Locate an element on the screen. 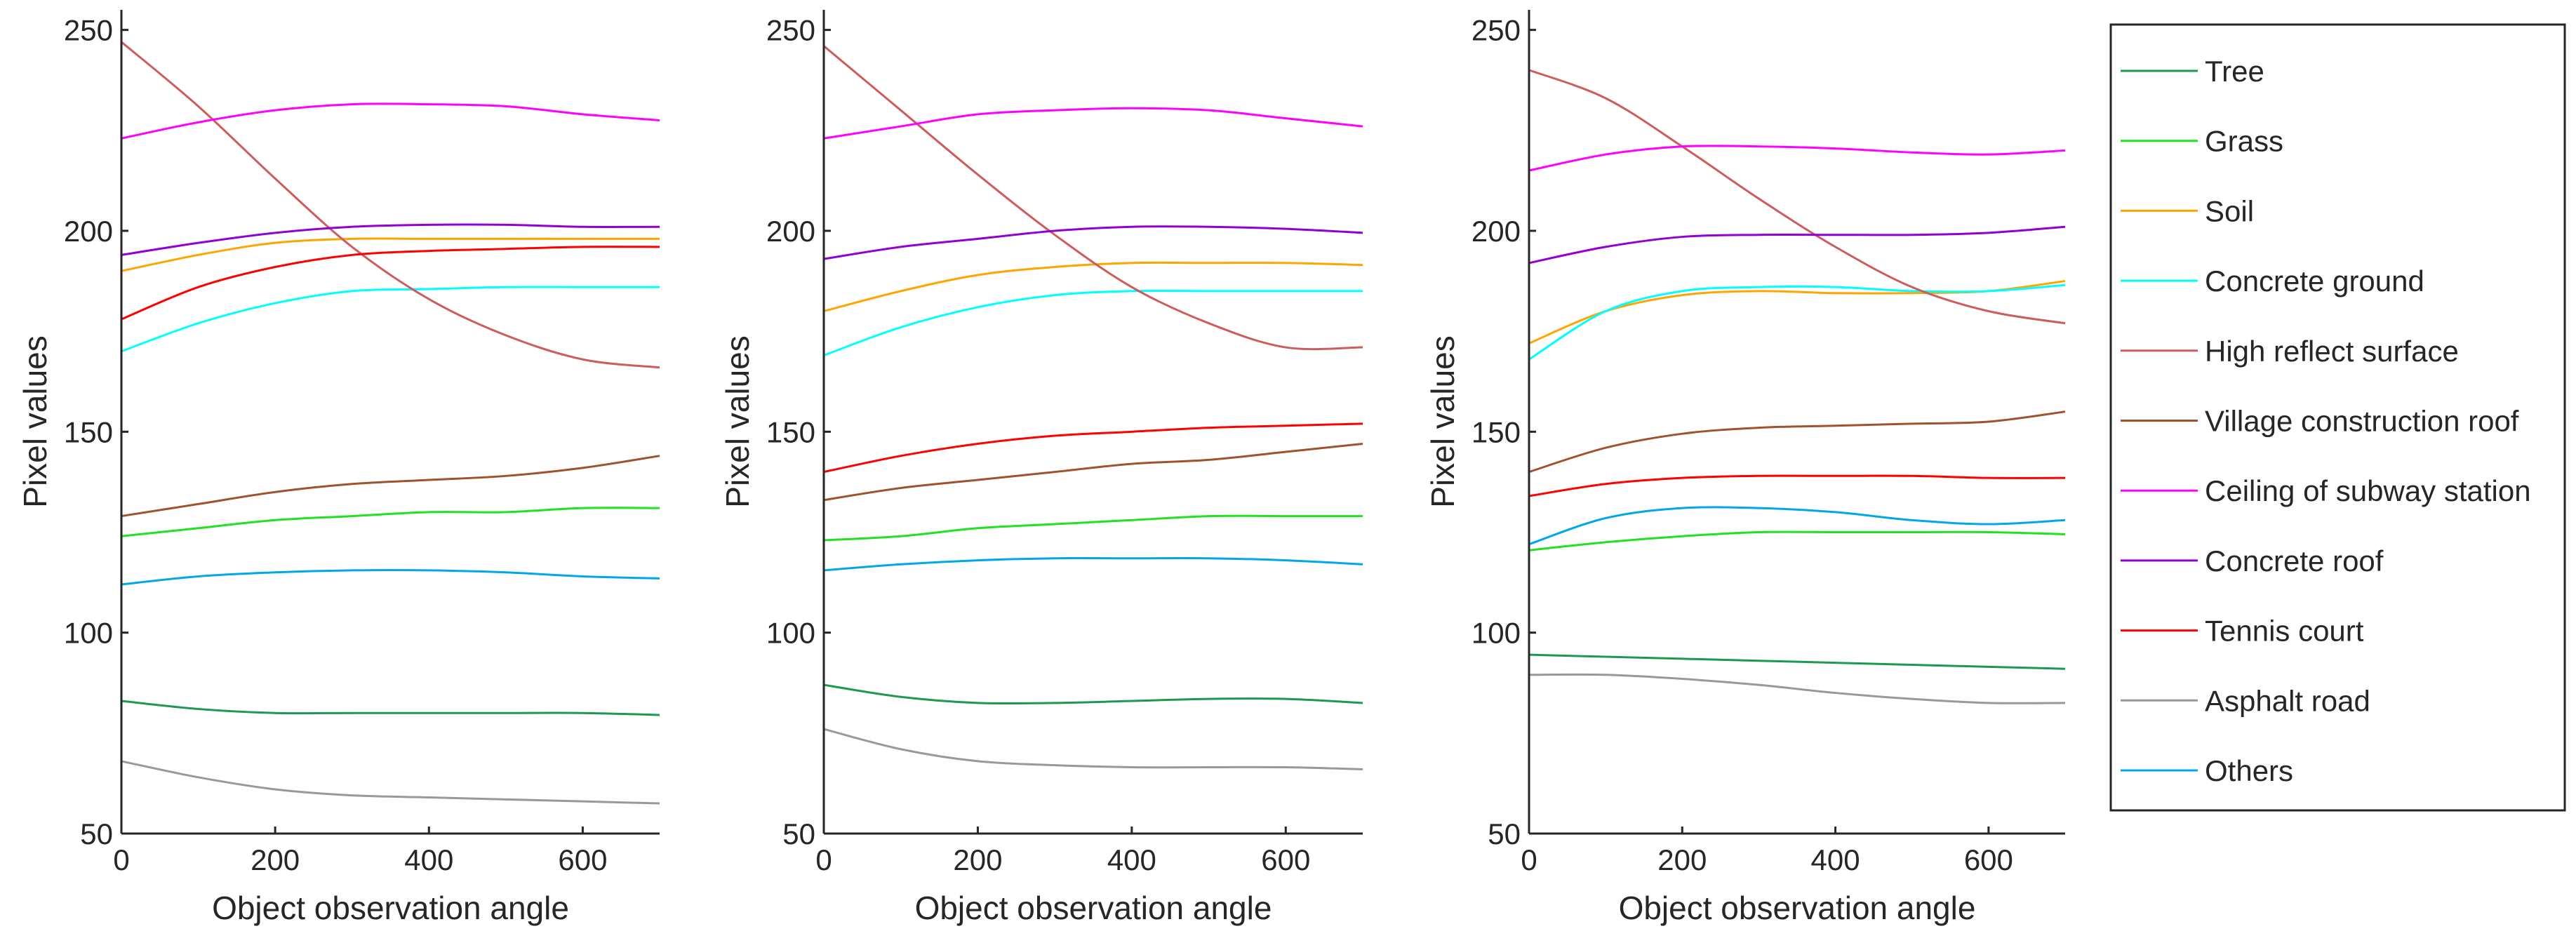  legend-label: Soil is located at coordinates (2229, 210).